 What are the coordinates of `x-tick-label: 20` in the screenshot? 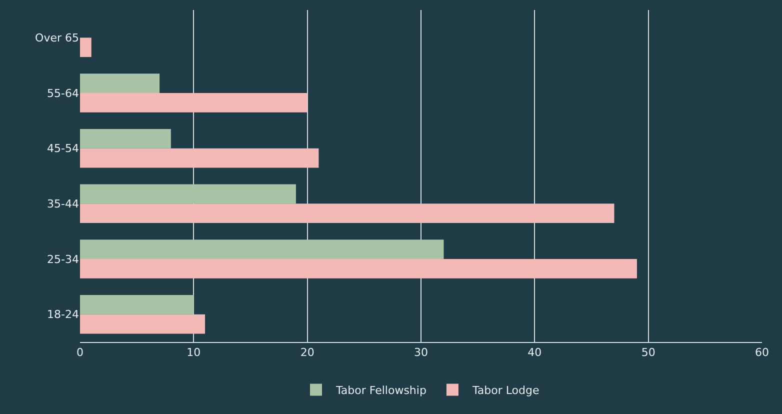 It's located at (307, 353).